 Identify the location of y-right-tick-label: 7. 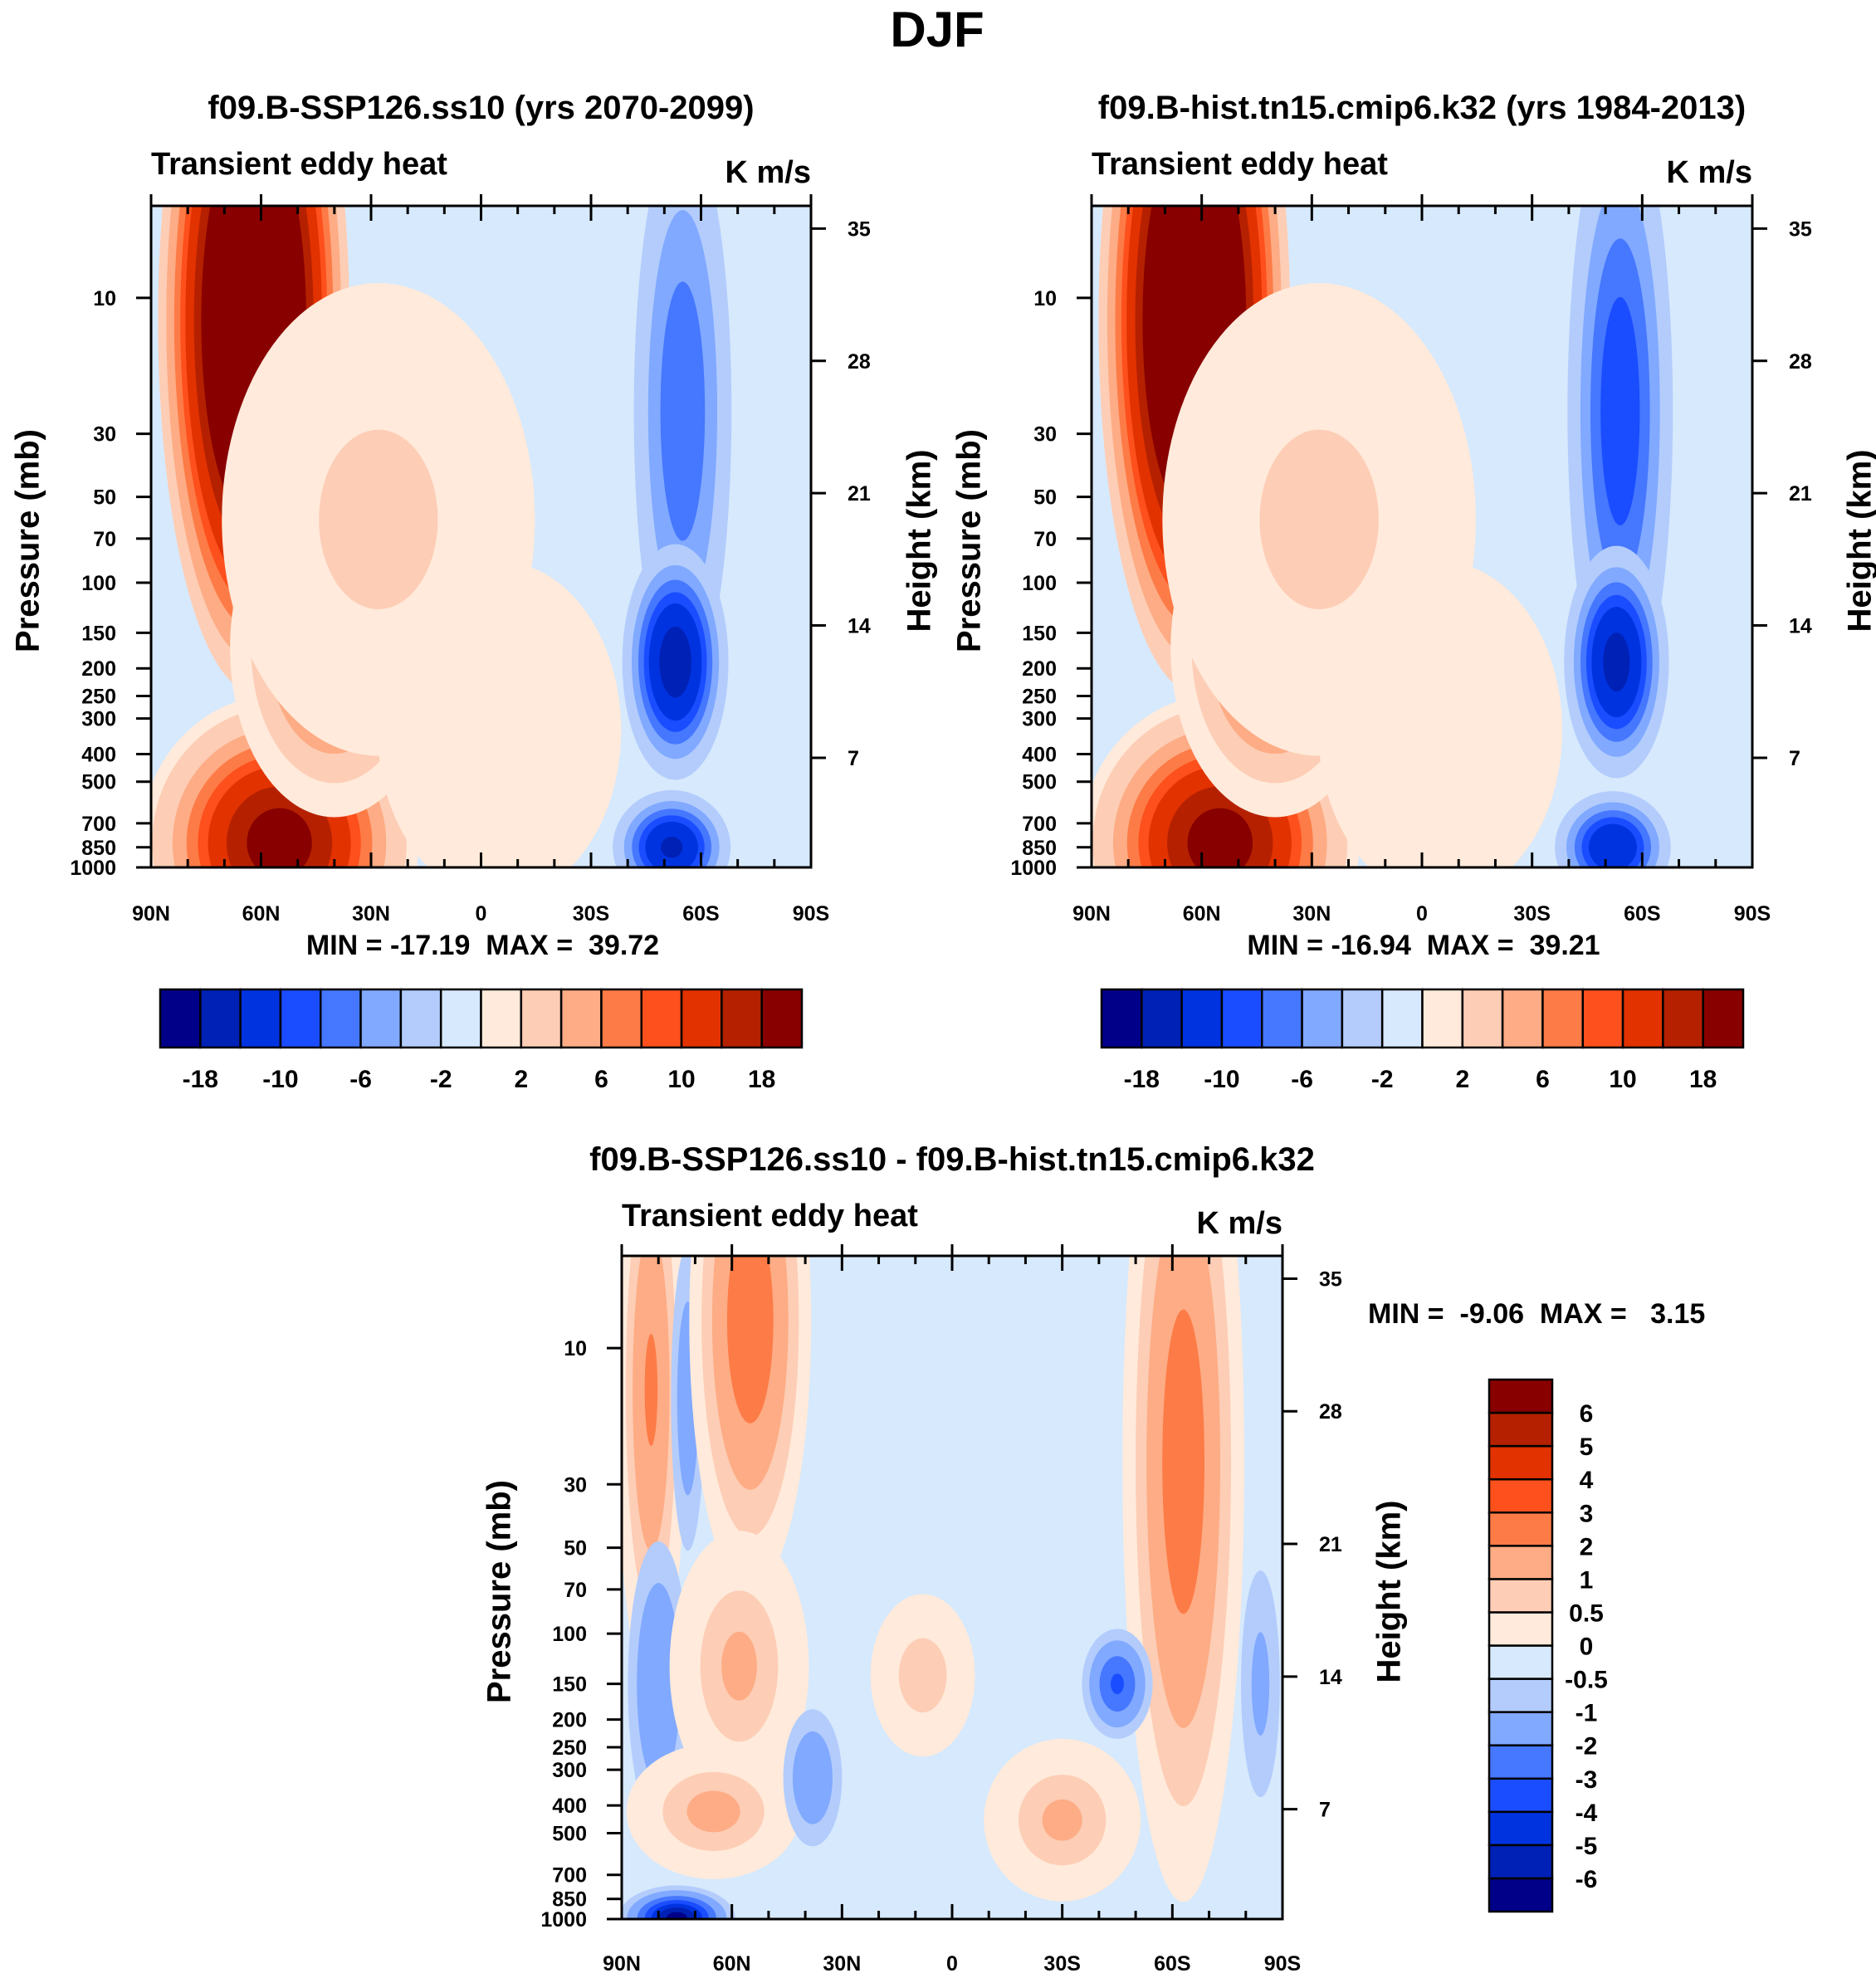
(1325, 1811).